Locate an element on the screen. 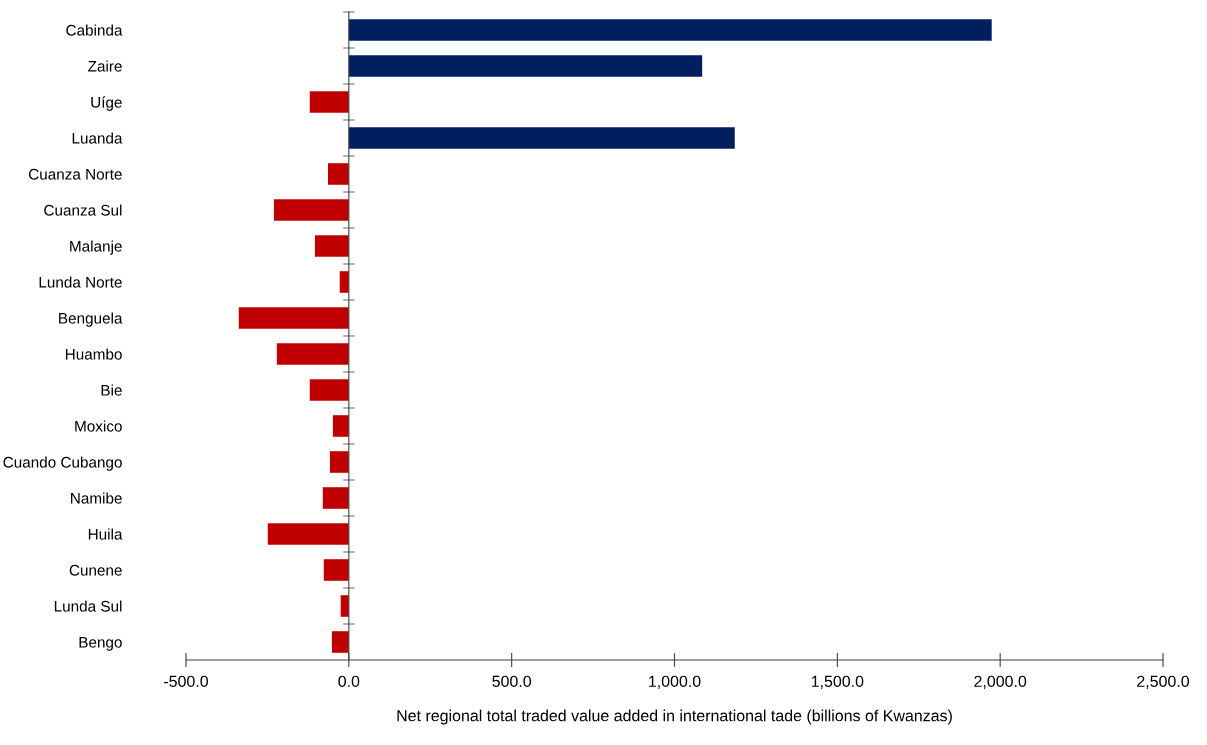  y-tick-label: Cunene is located at coordinates (95, 570).